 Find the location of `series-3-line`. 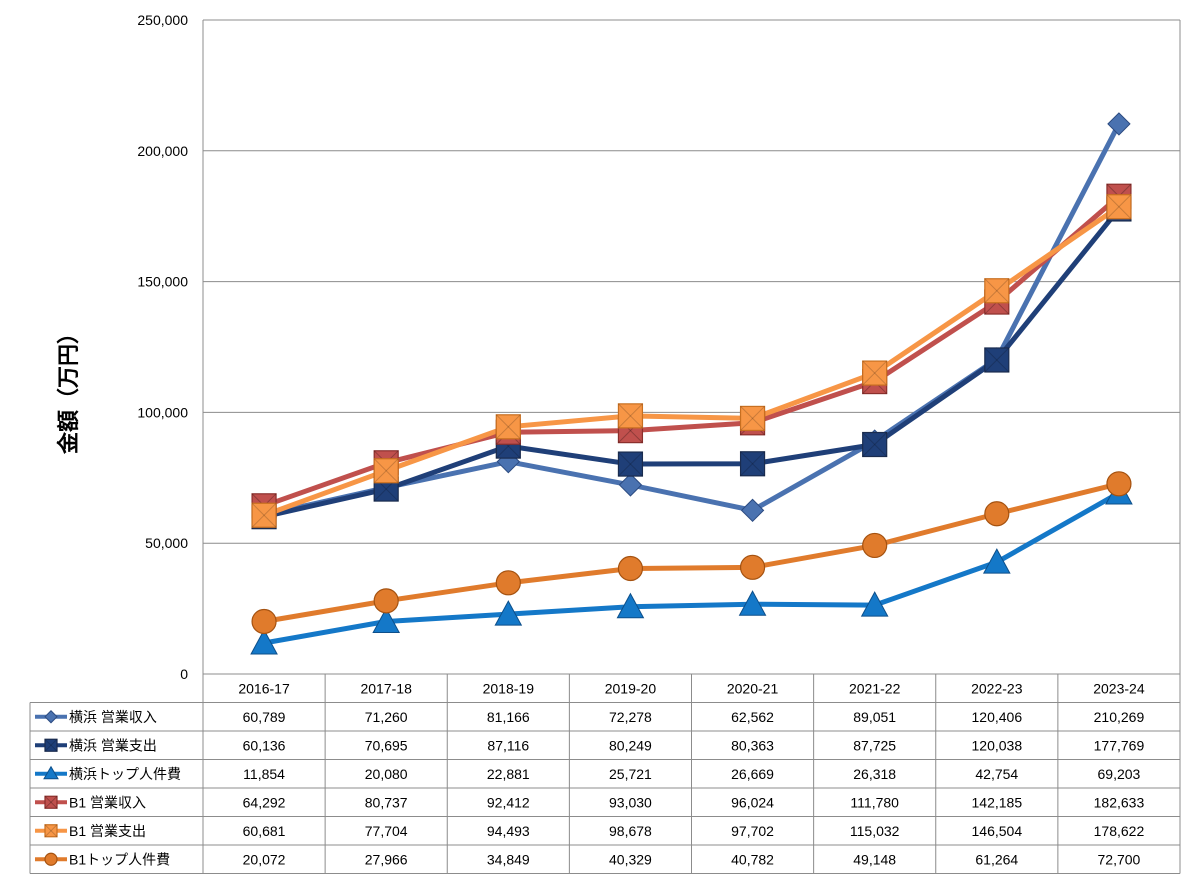

series-3-line is located at coordinates (691, 568).